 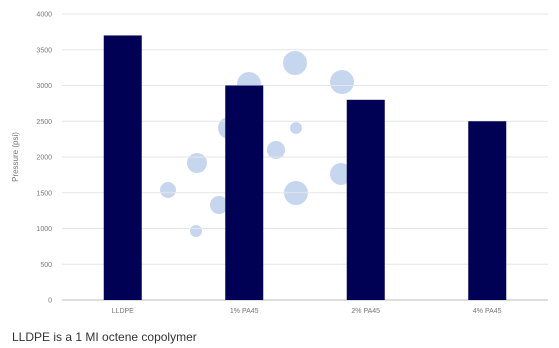 I want to click on y-tick-label: 2000, so click(x=44, y=158).